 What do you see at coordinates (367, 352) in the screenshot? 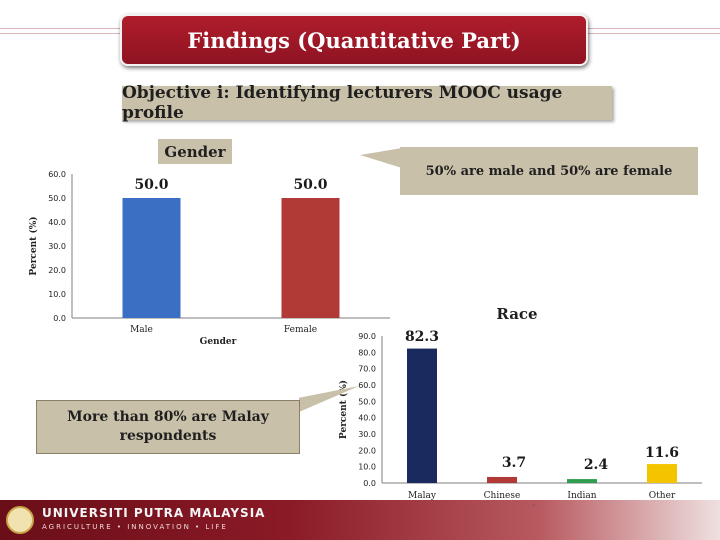
I see `y-tick-label: 80.0` at bounding box center [367, 352].